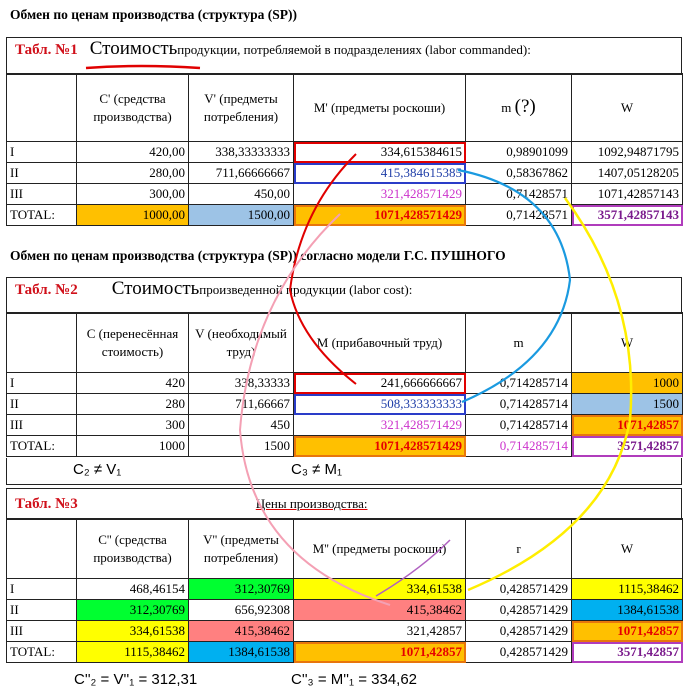 This screenshot has width=693, height=699. Describe the element at coordinates (46, 503) in the screenshot. I see `table3-label: Табл. №3` at that location.